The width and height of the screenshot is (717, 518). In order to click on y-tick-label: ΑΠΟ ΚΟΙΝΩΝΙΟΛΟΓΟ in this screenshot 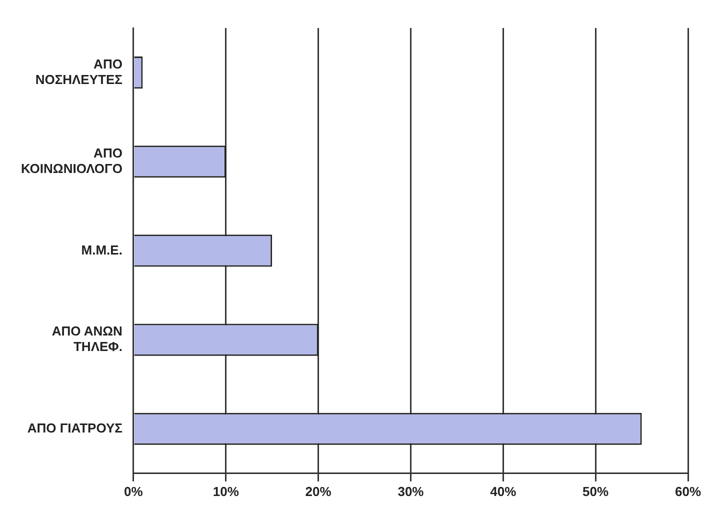, I will do `click(71, 160)`.